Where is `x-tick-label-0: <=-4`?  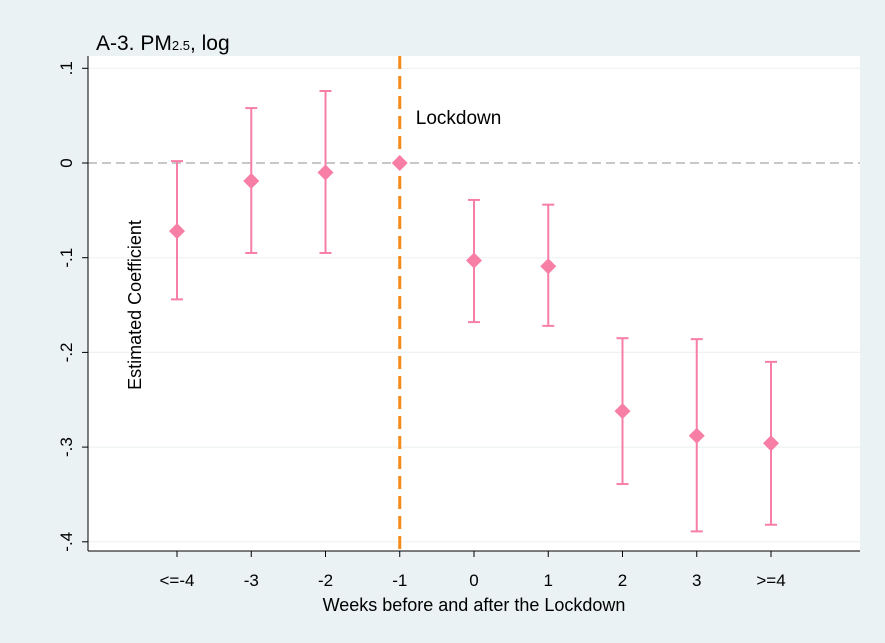 x-tick-label-0: <=-4 is located at coordinates (177, 580).